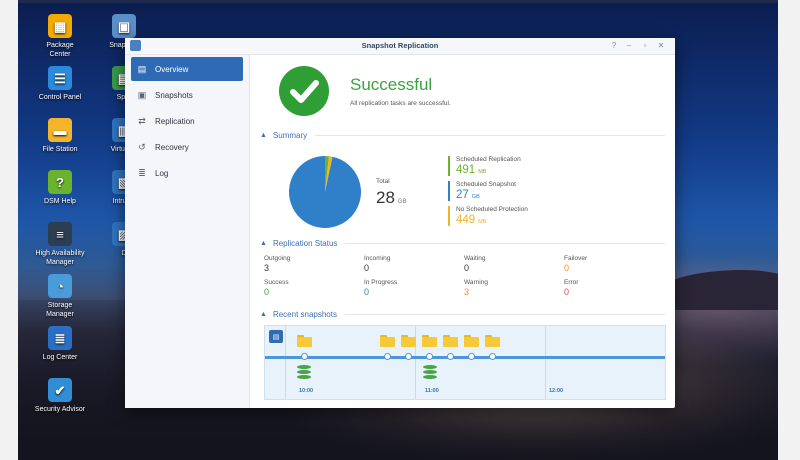 Image resolution: width=800 pixels, height=460 pixels. What do you see at coordinates (290, 135) in the screenshot?
I see `summary-heading: Summary` at bounding box center [290, 135].